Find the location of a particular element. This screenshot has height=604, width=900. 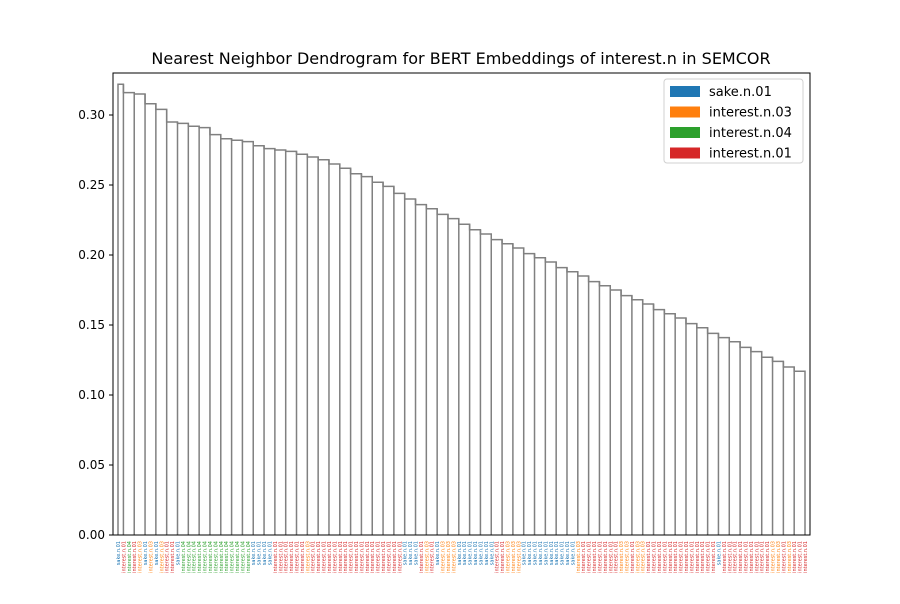

legend-box is located at coordinates (733, 121).